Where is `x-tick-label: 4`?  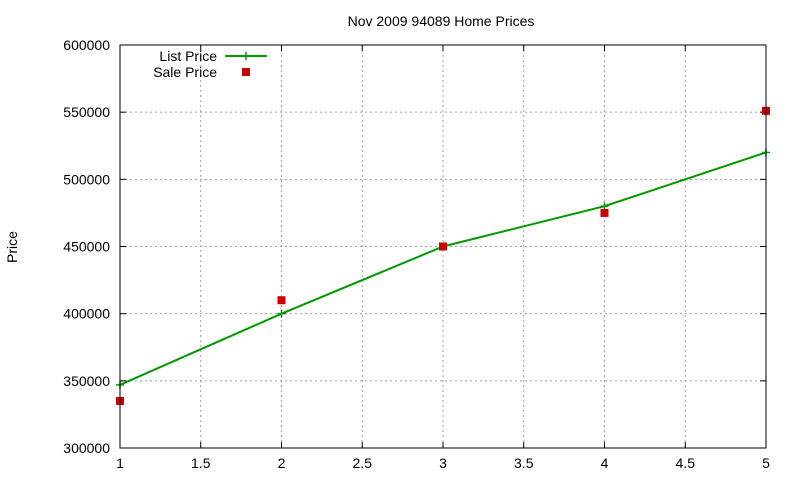 x-tick-label: 4 is located at coordinates (605, 463).